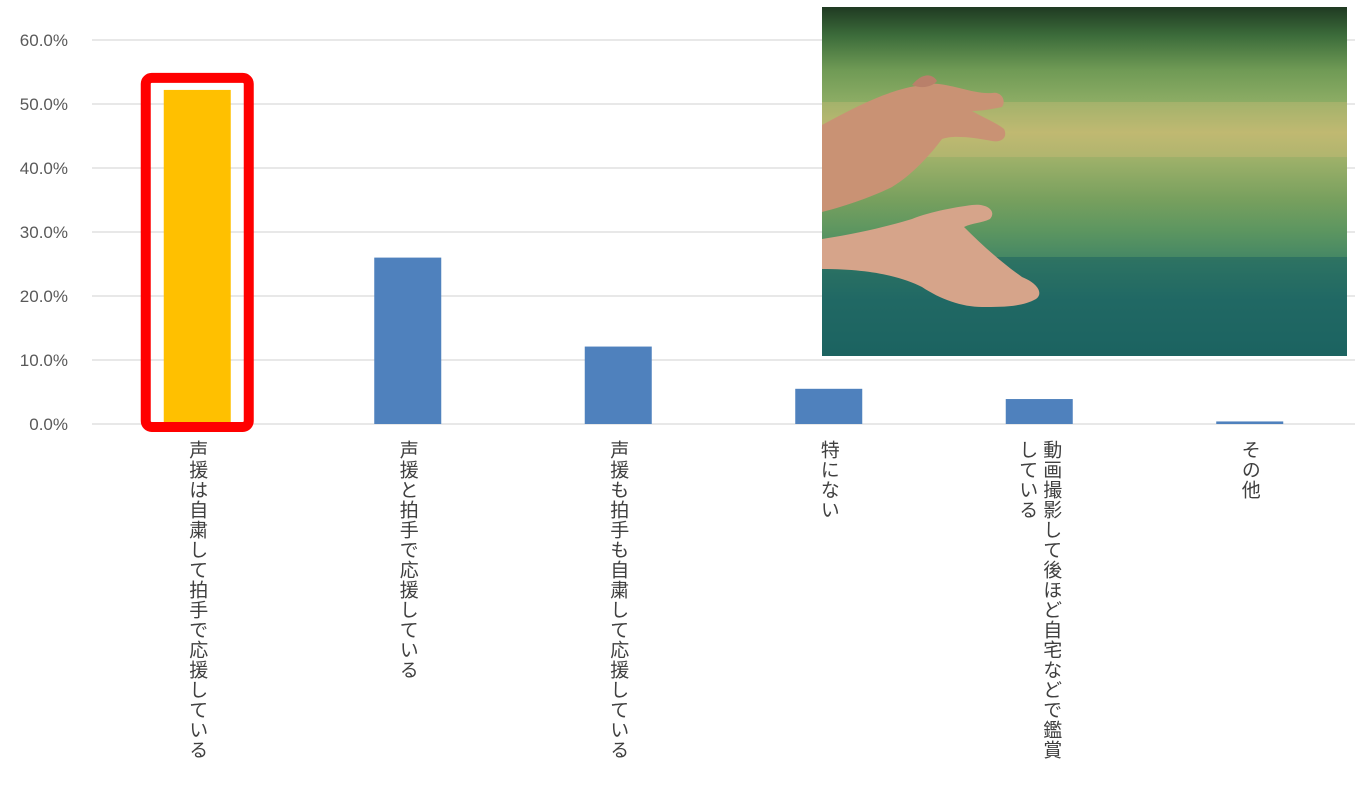  I want to click on category-label-6: その他, so click(1249, 470).